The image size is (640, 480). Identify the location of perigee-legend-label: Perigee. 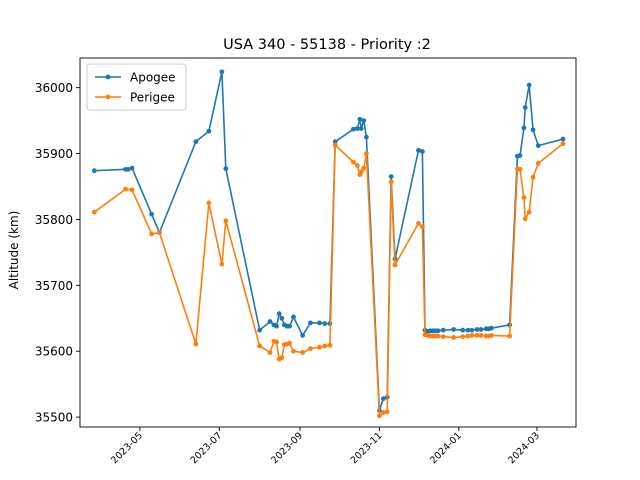
(152, 98).